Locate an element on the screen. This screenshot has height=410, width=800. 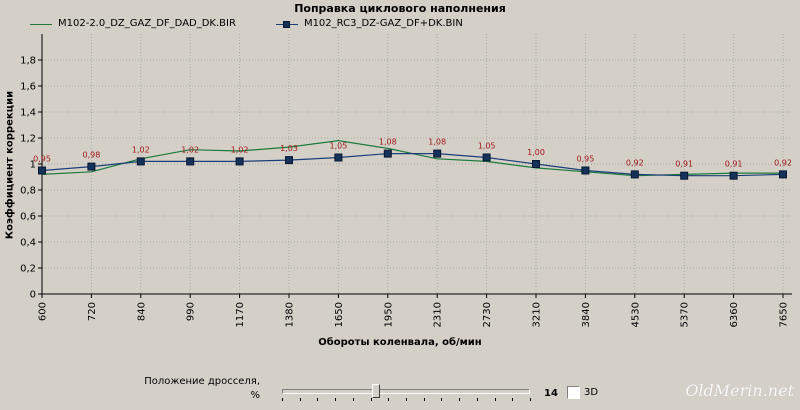
y-tick-label: 0 is located at coordinates (33, 295).